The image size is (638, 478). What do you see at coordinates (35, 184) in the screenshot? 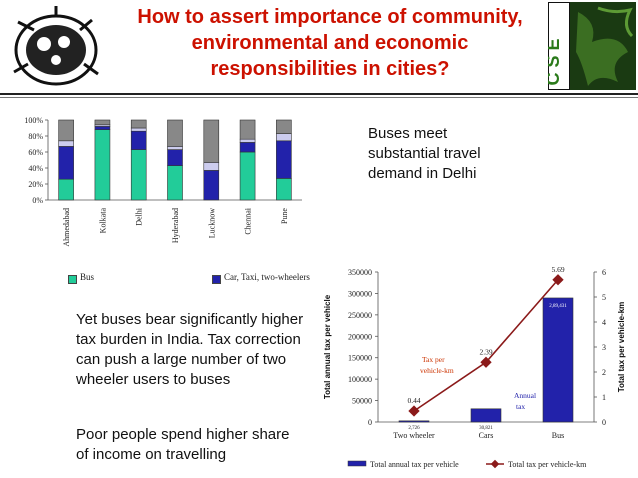
I see `y-tick-label: 20%` at bounding box center [35, 184].